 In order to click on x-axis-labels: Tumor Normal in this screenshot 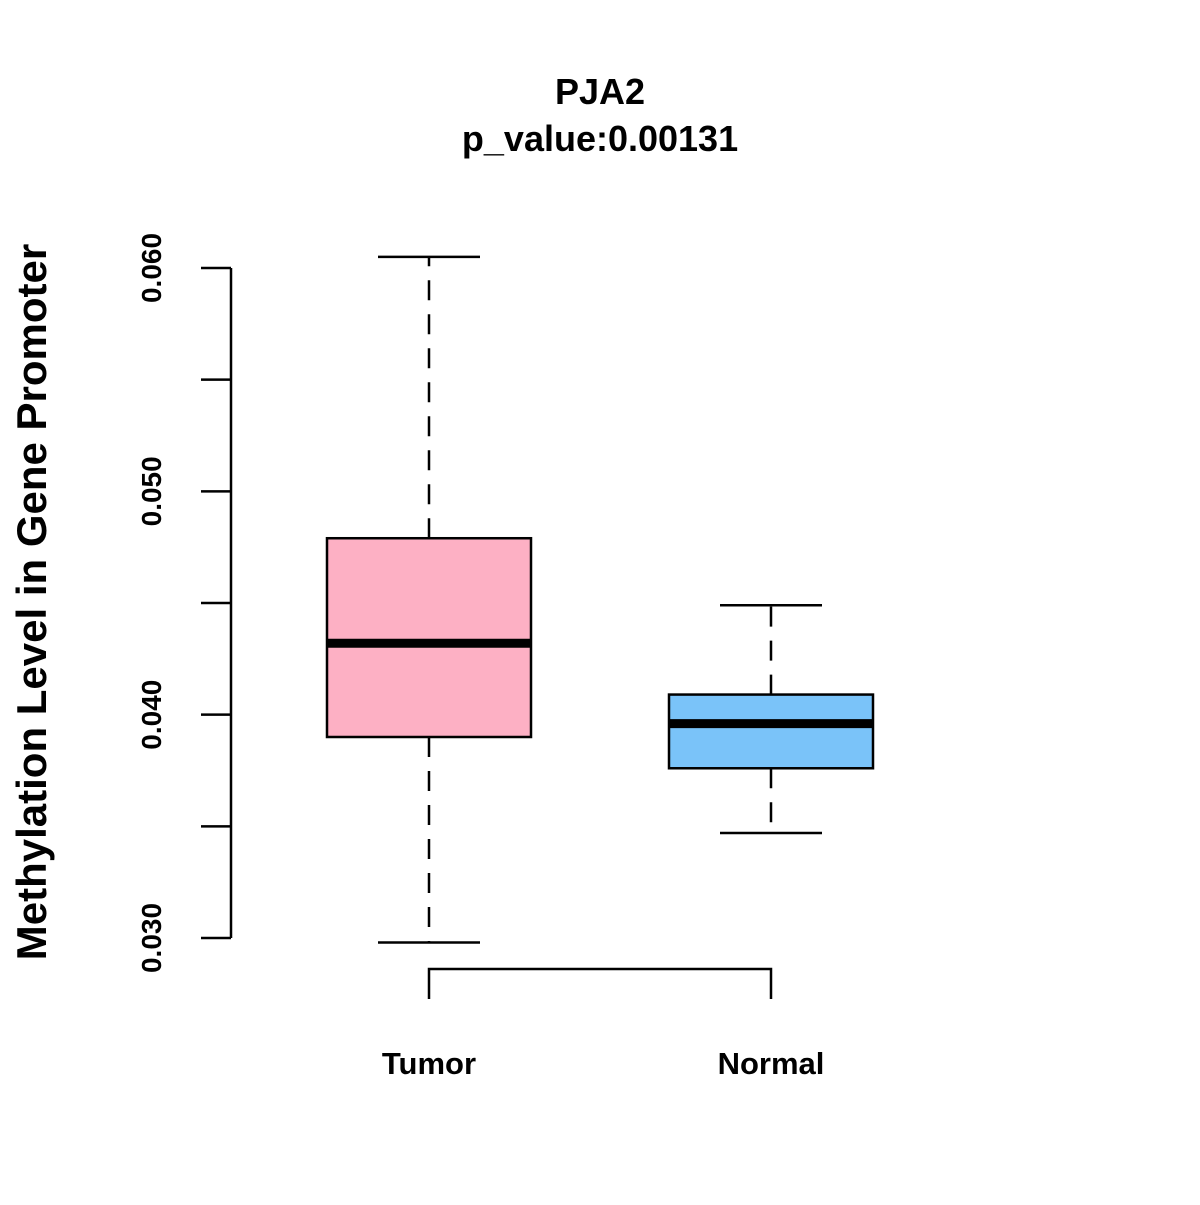, I will do `click(603, 1063)`.